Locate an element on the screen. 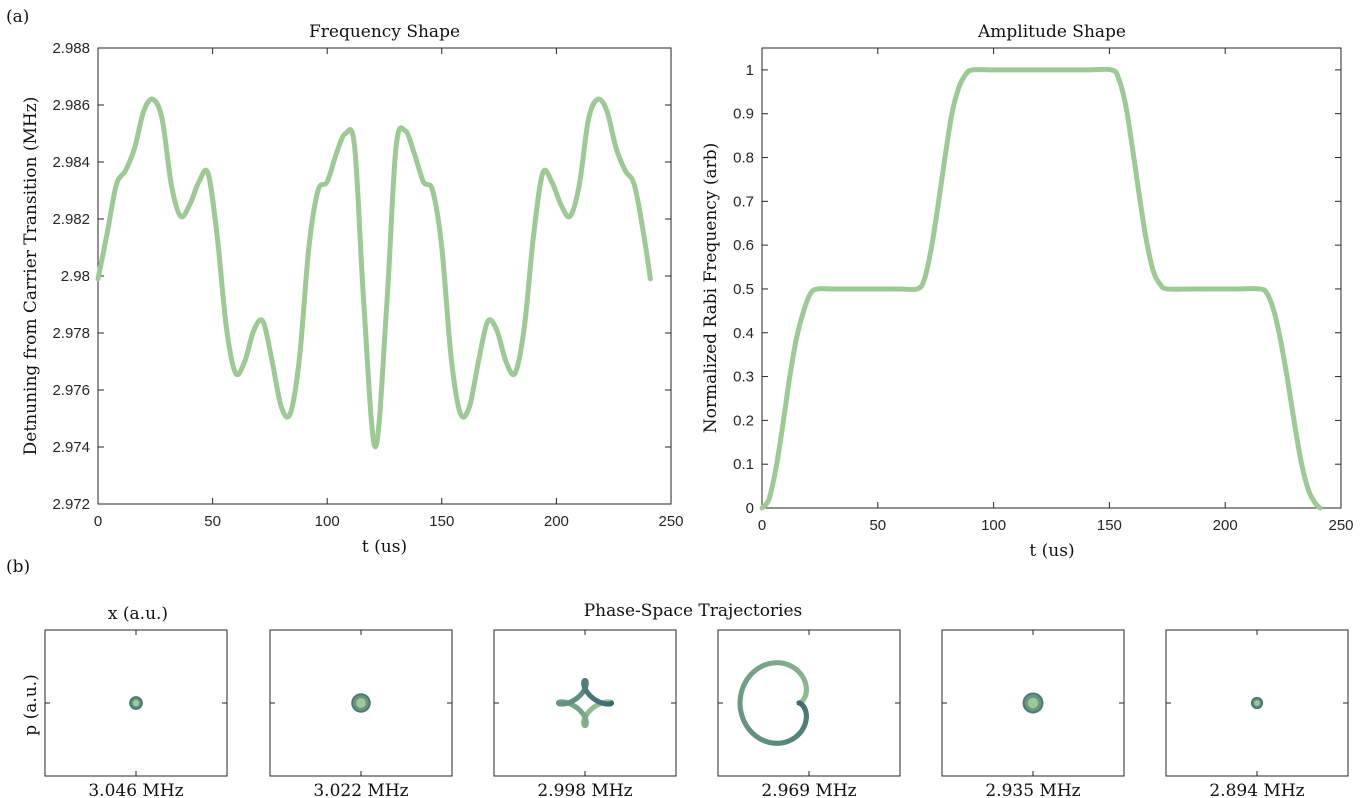  frequency-xtick-label: 250 is located at coordinates (670, 521).